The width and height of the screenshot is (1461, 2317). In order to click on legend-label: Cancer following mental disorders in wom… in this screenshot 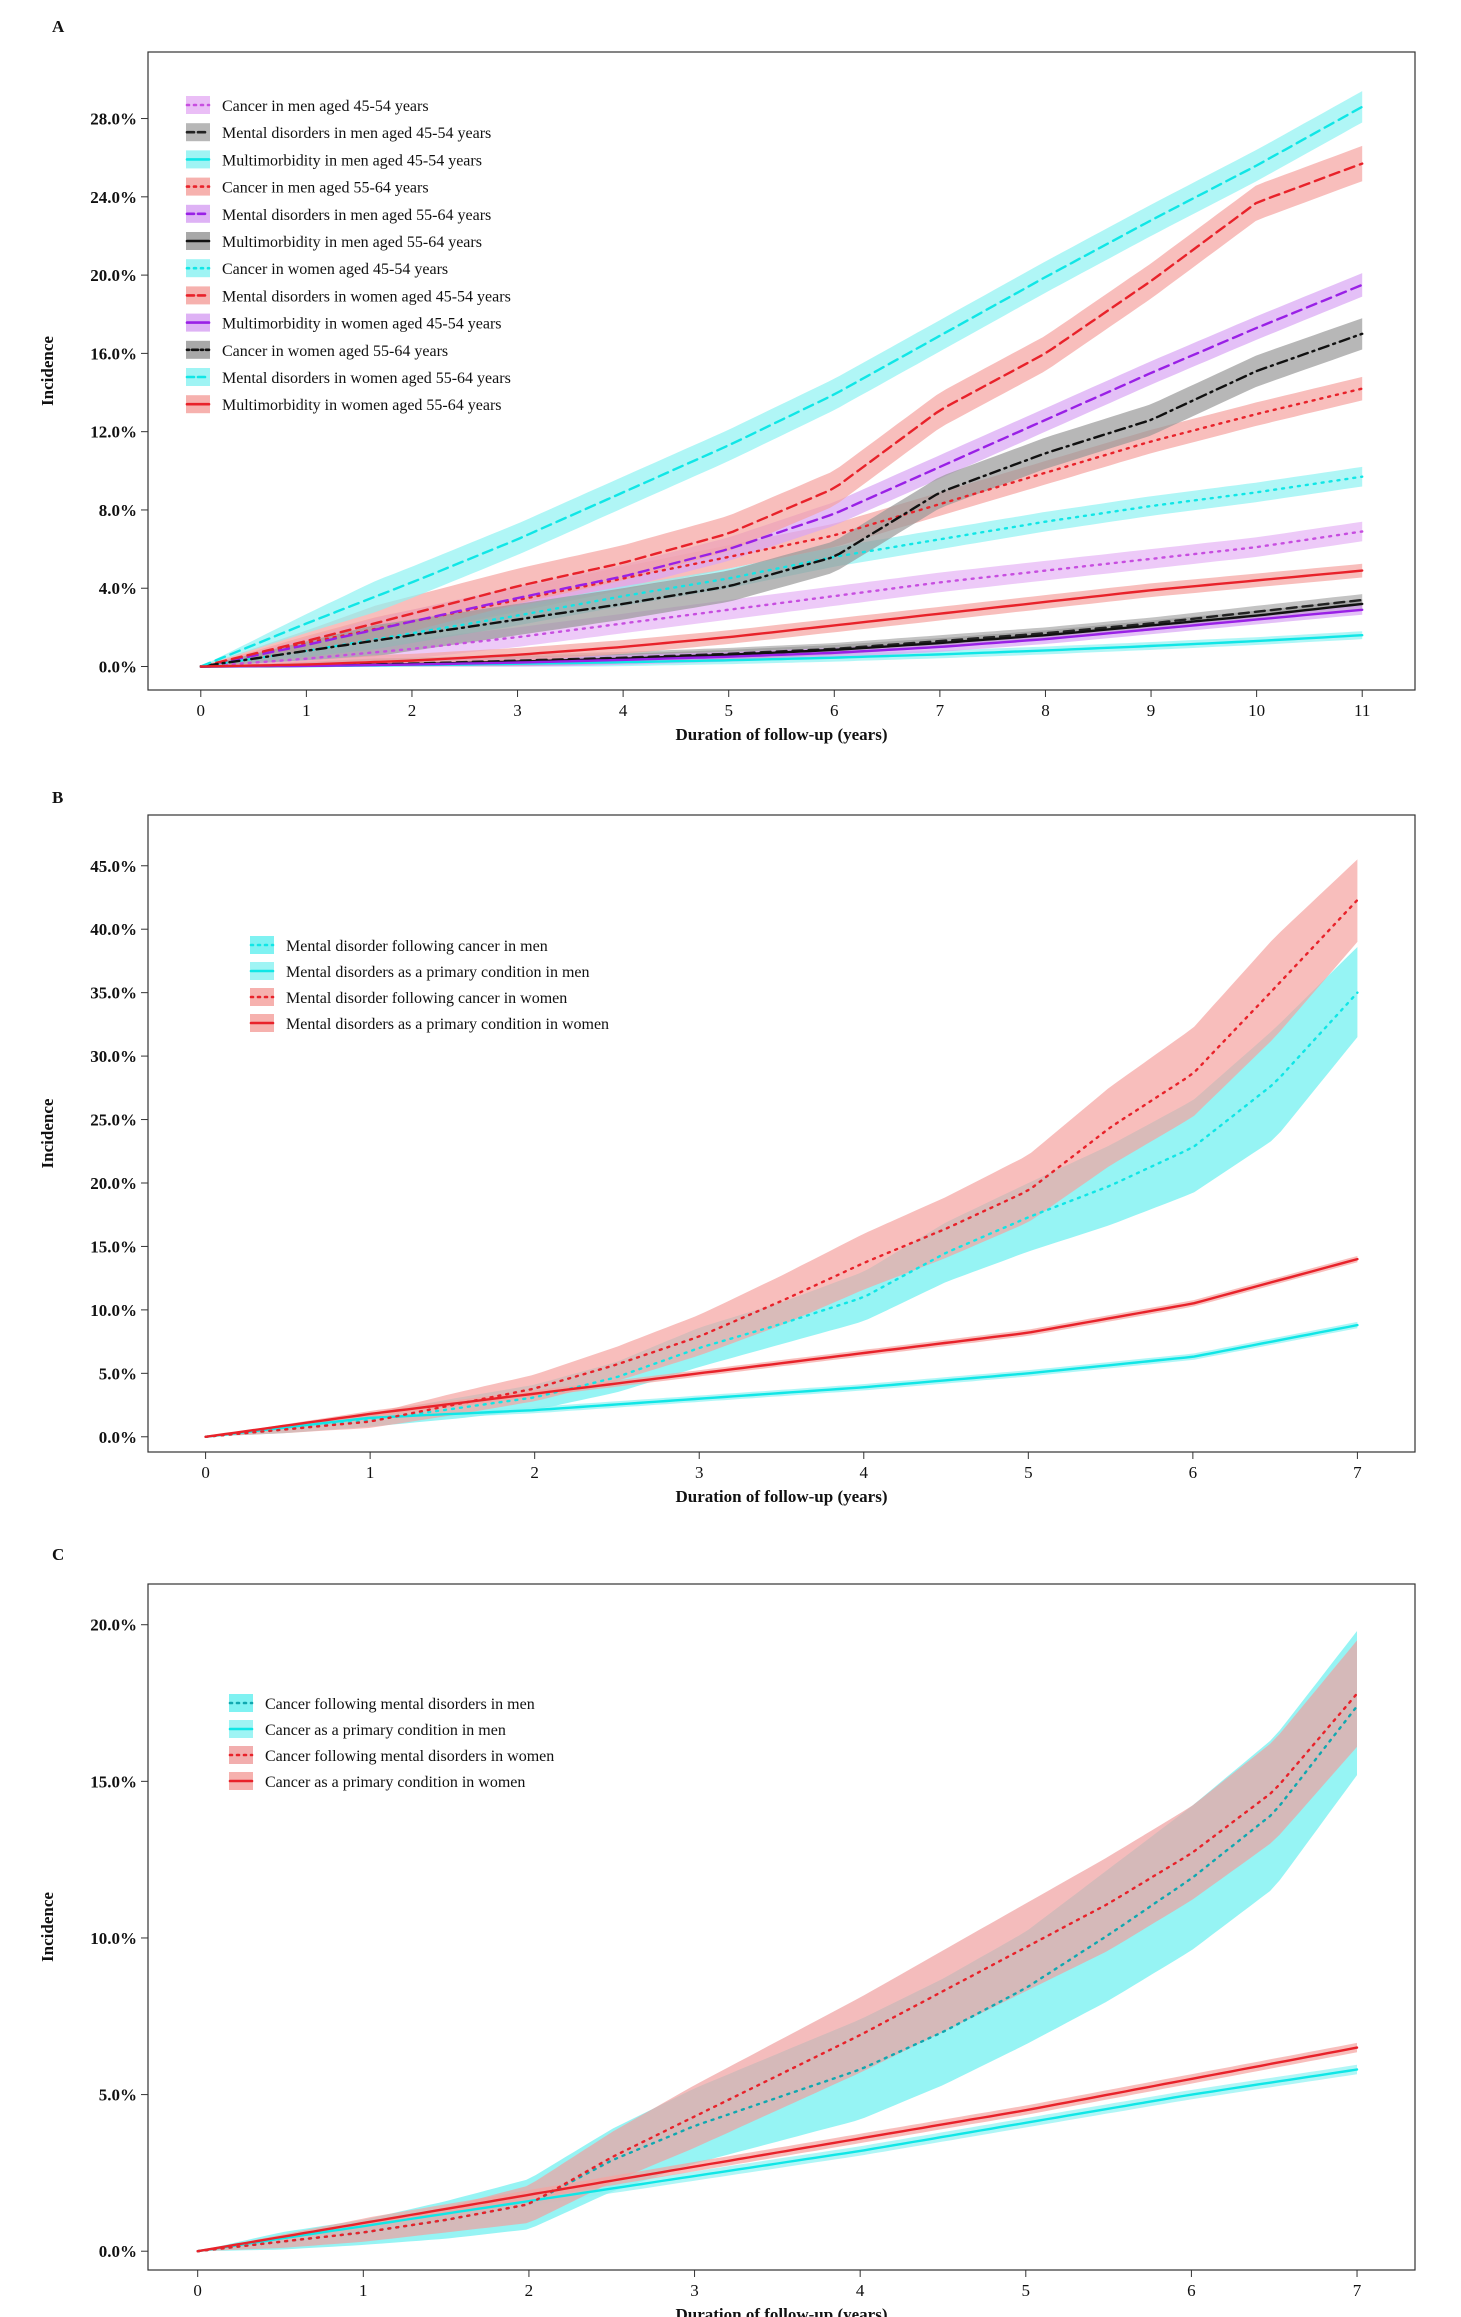, I will do `click(409, 1756)`.